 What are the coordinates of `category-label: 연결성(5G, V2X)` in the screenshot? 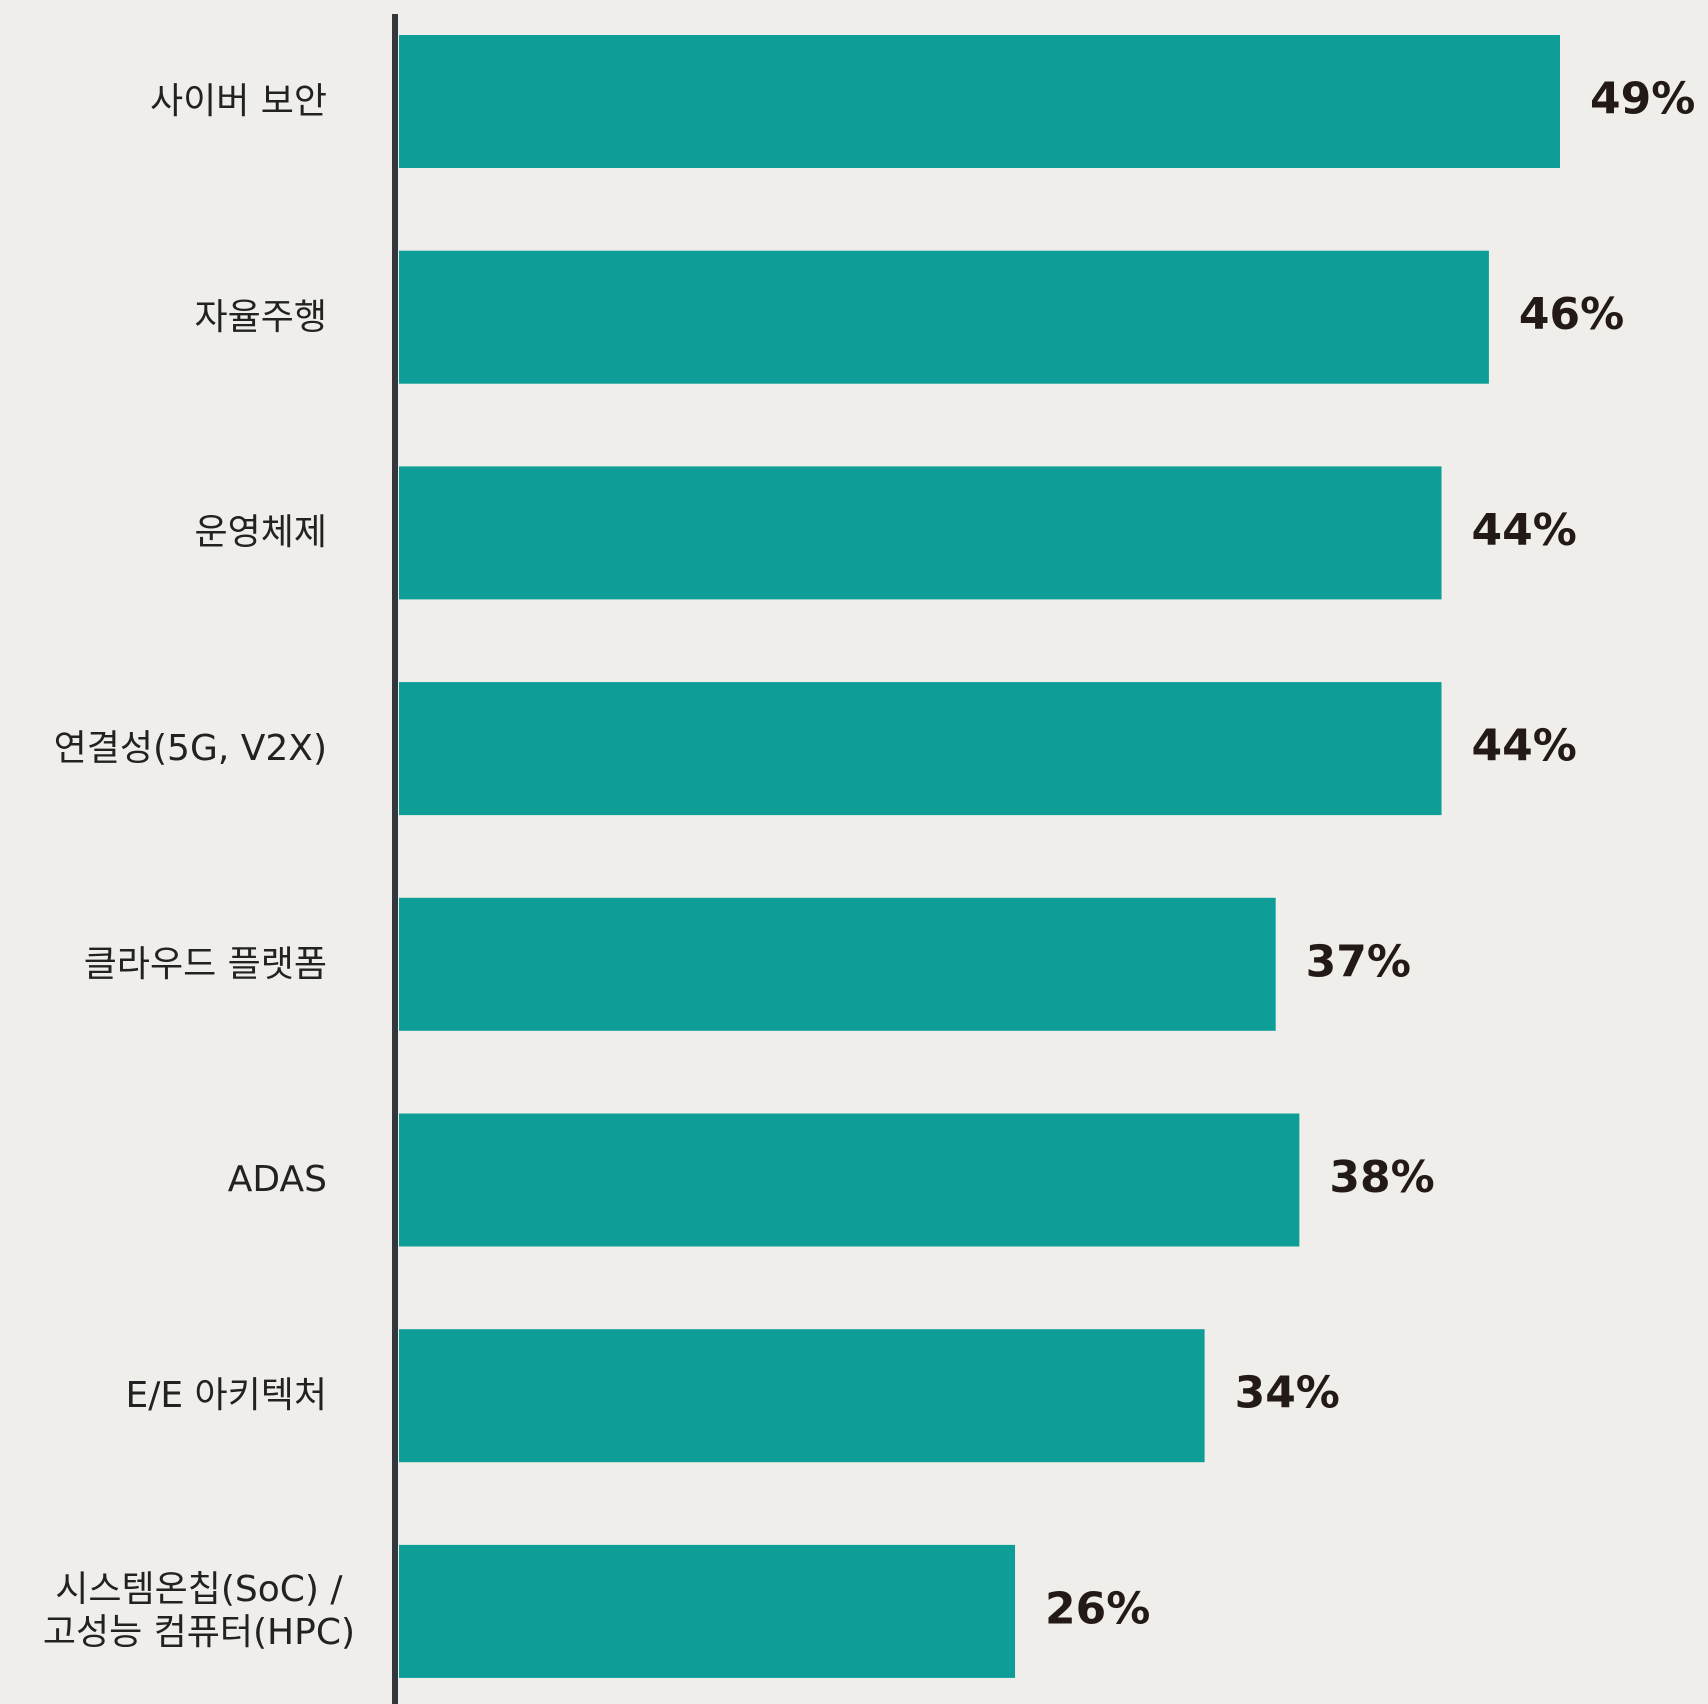 It's located at (190, 748).